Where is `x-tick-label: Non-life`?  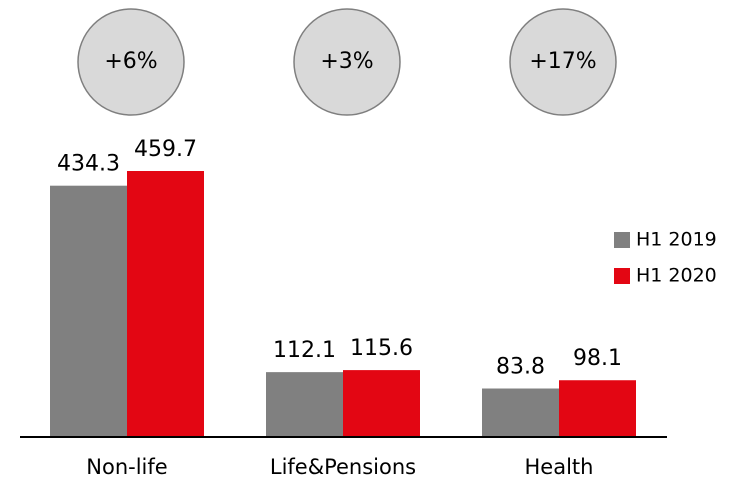 x-tick-label: Non-life is located at coordinates (126, 467).